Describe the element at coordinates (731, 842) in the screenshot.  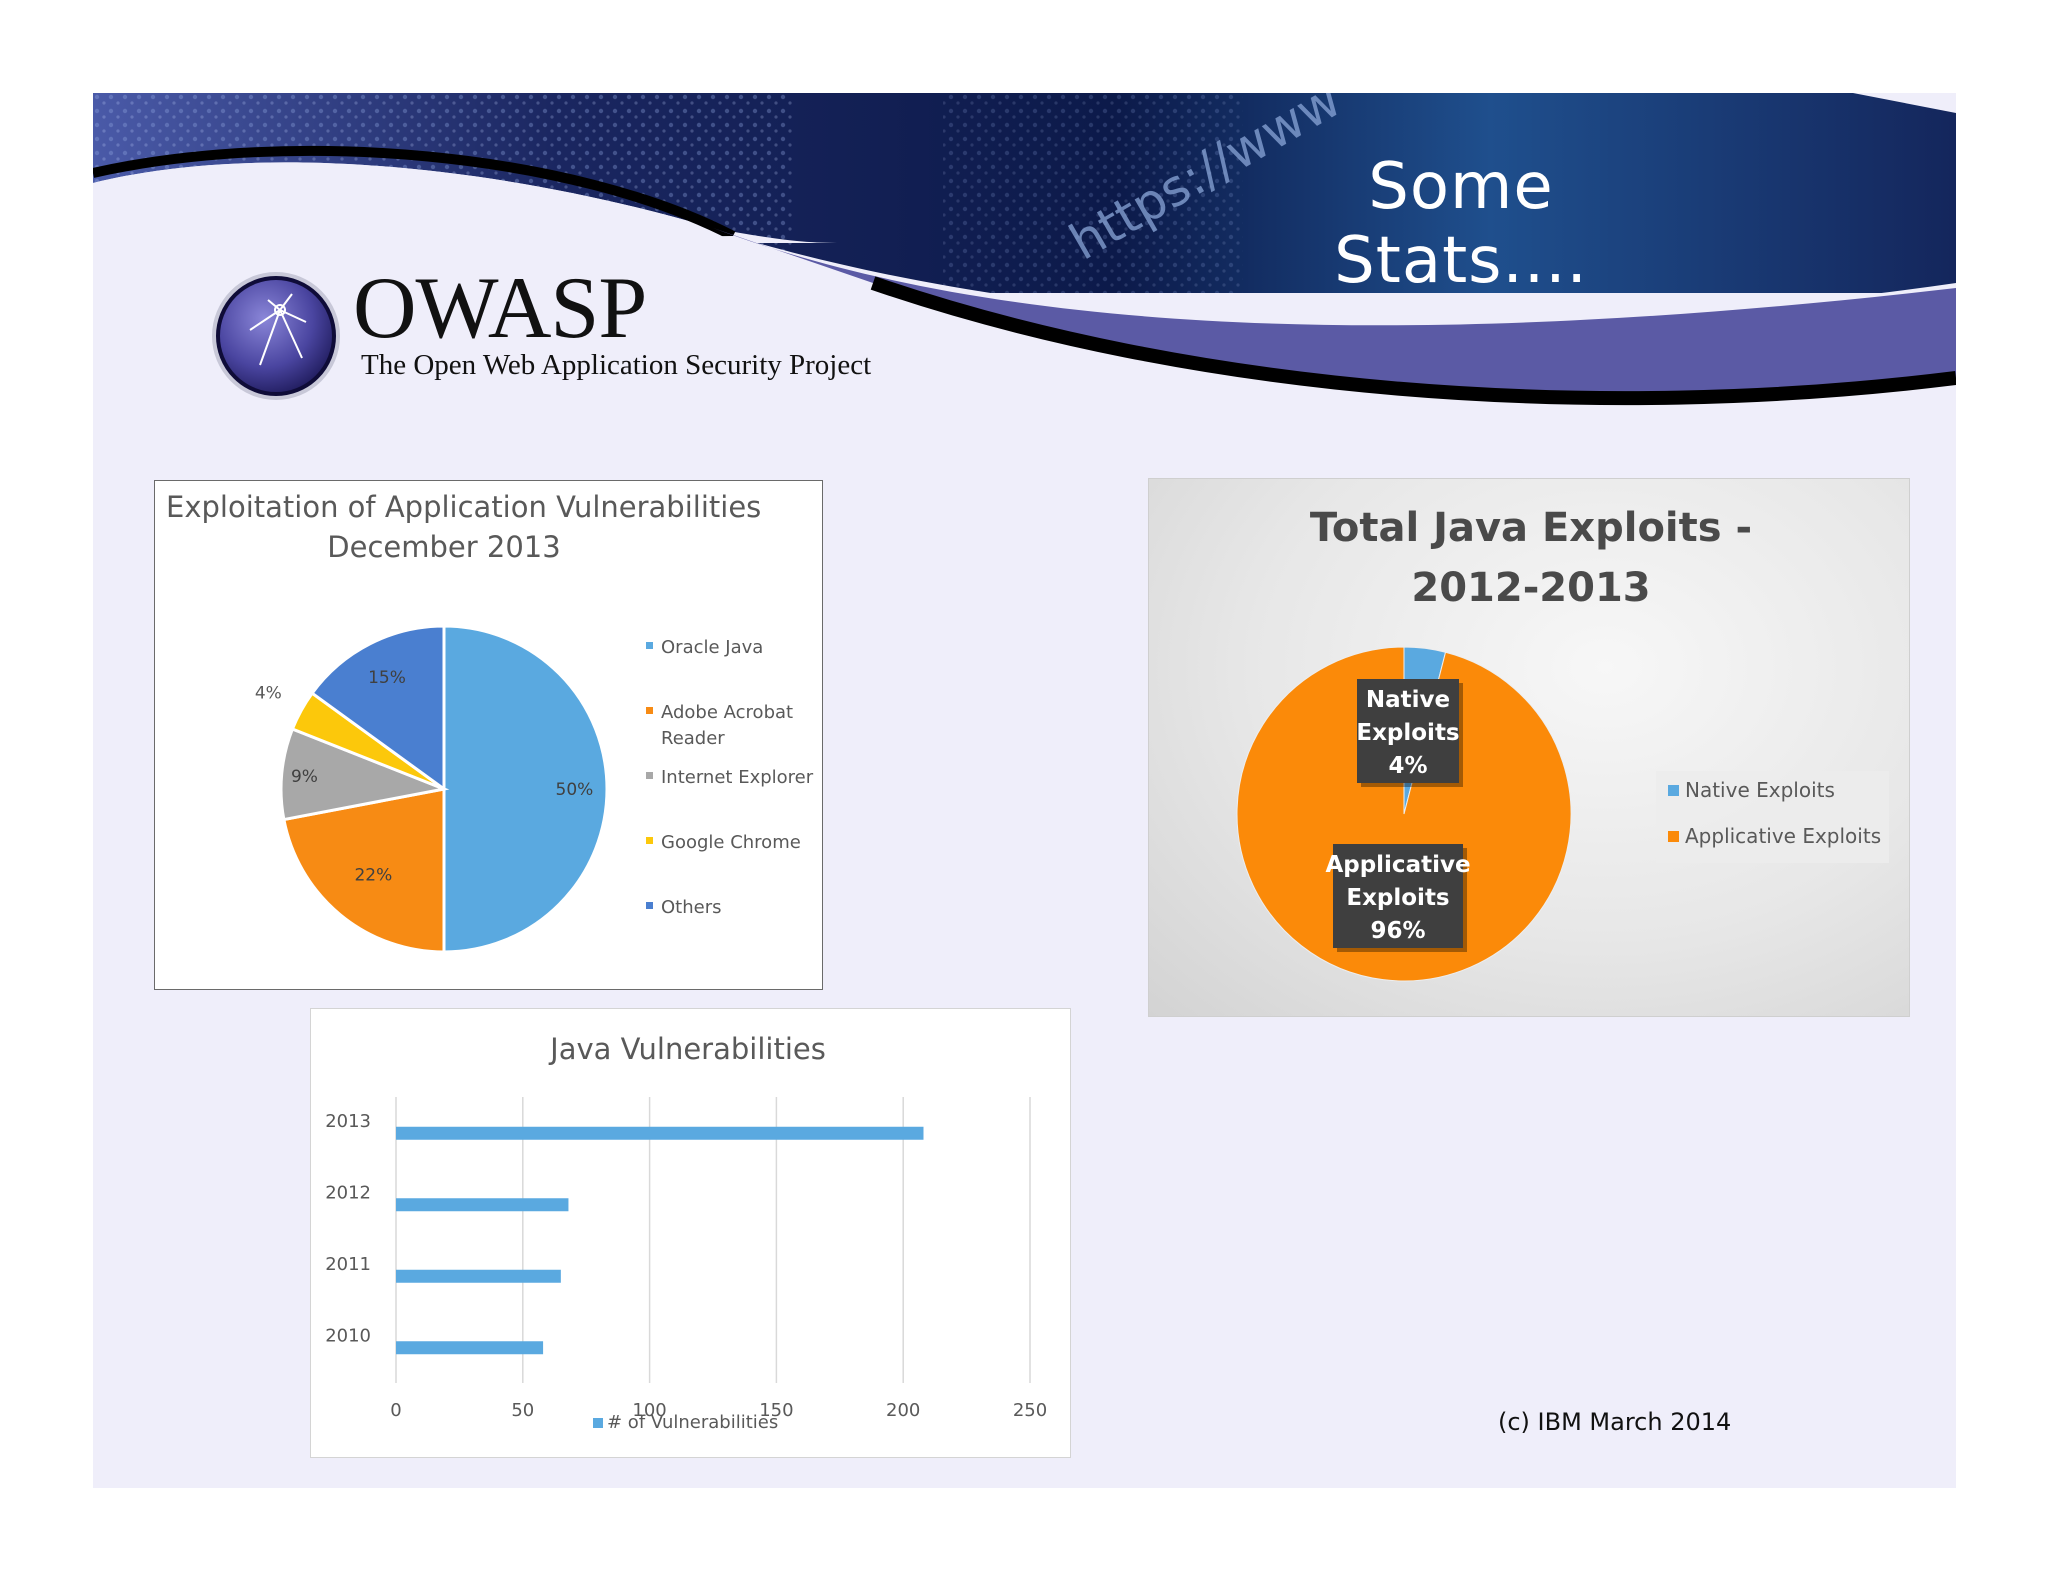
I see `legend-label-google-chrome: Google Chrome` at that location.